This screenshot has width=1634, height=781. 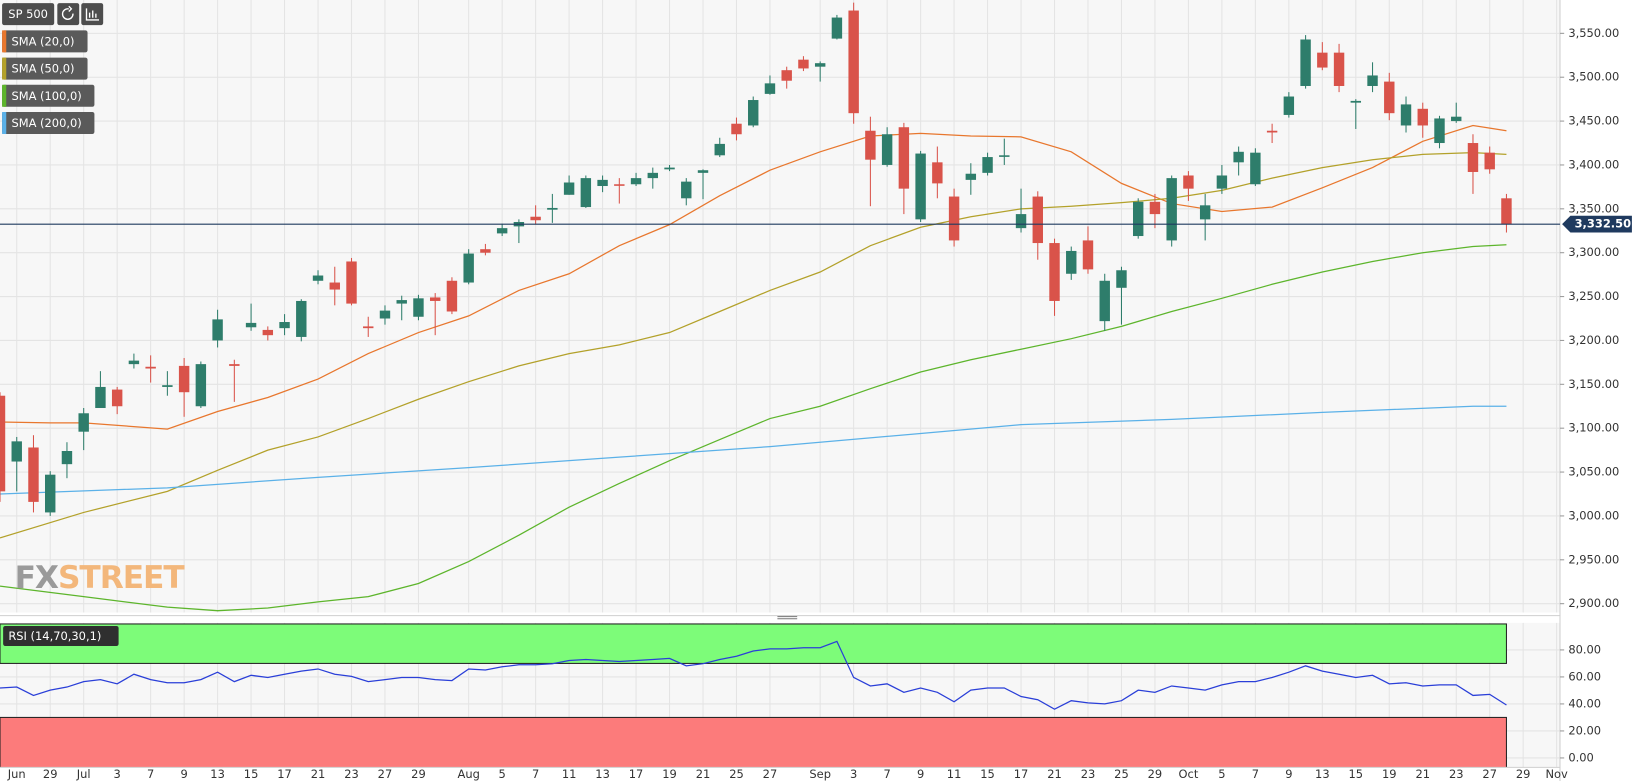 I want to click on x-tick-label: 3, so click(x=117, y=774).